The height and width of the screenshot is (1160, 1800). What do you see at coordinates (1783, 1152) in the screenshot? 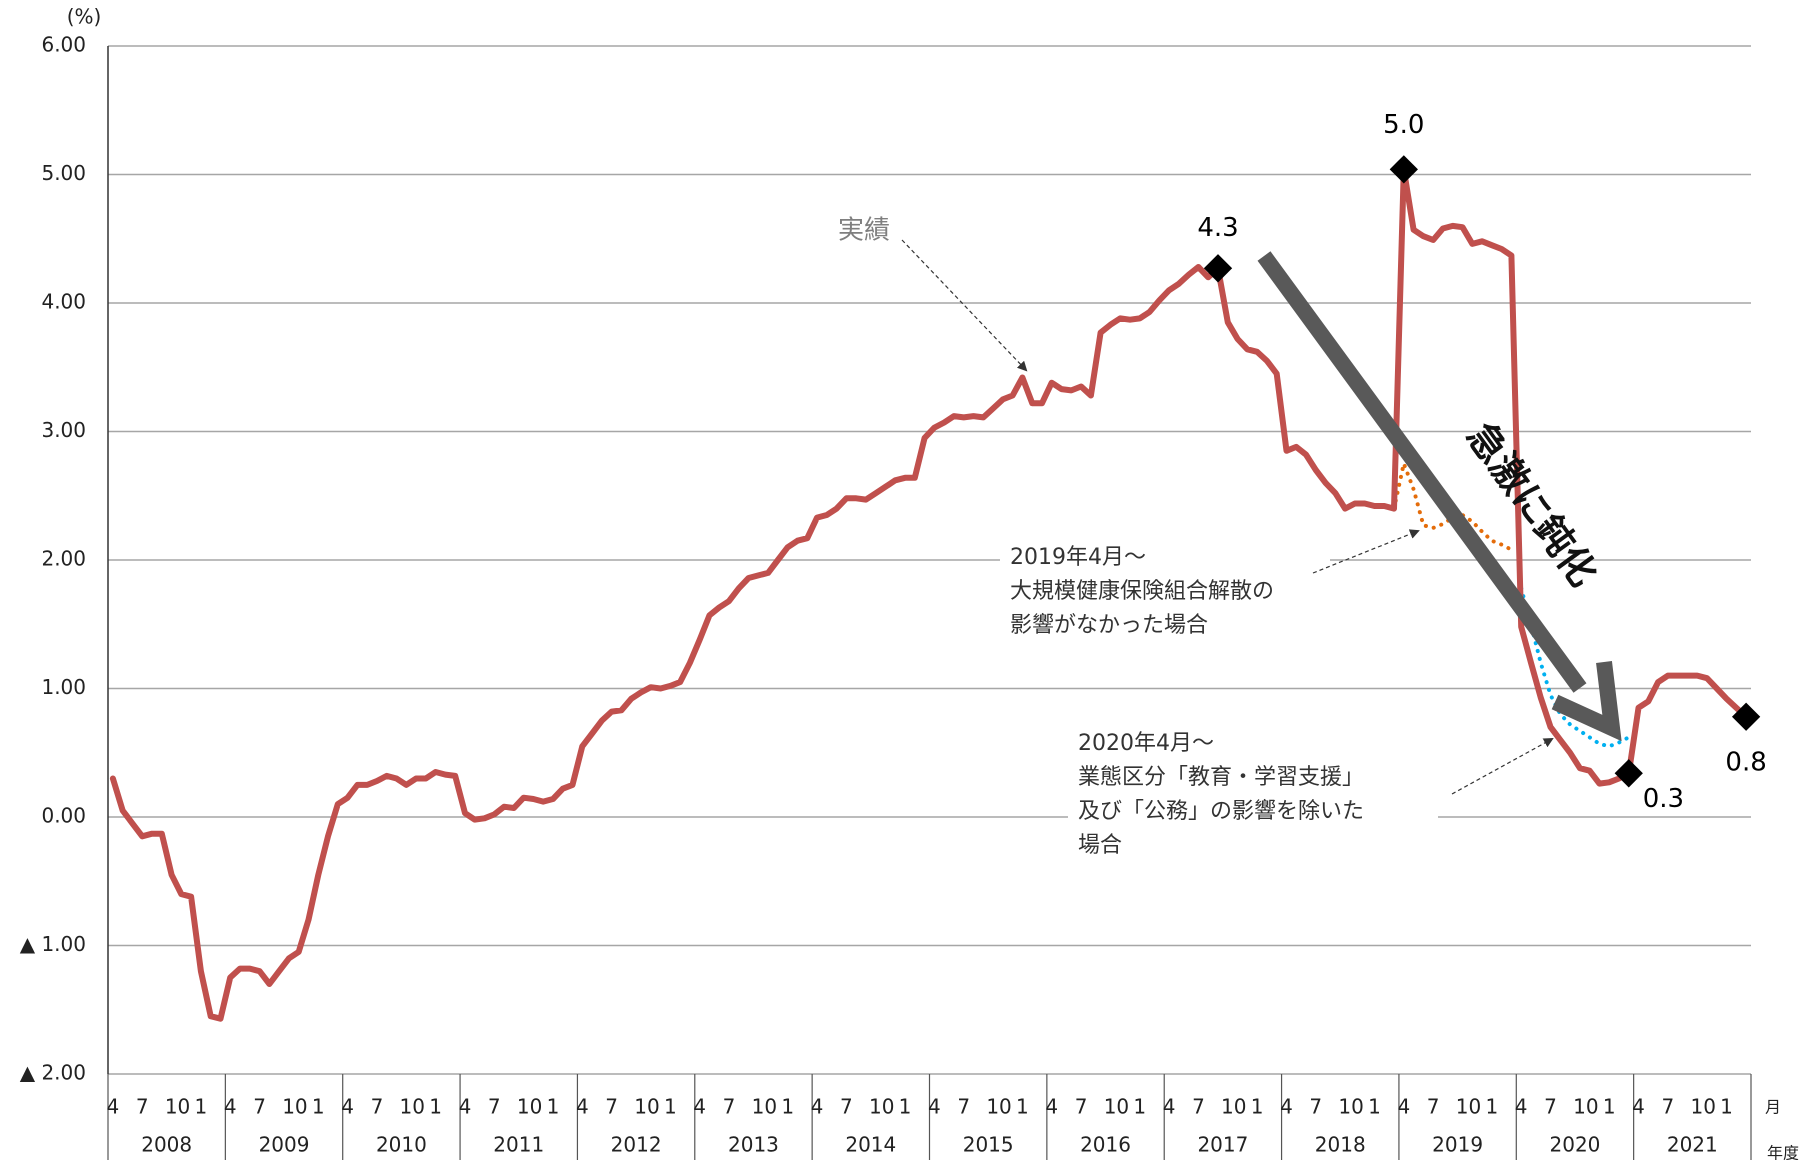
I see `x-unit-year: 年度` at bounding box center [1783, 1152].